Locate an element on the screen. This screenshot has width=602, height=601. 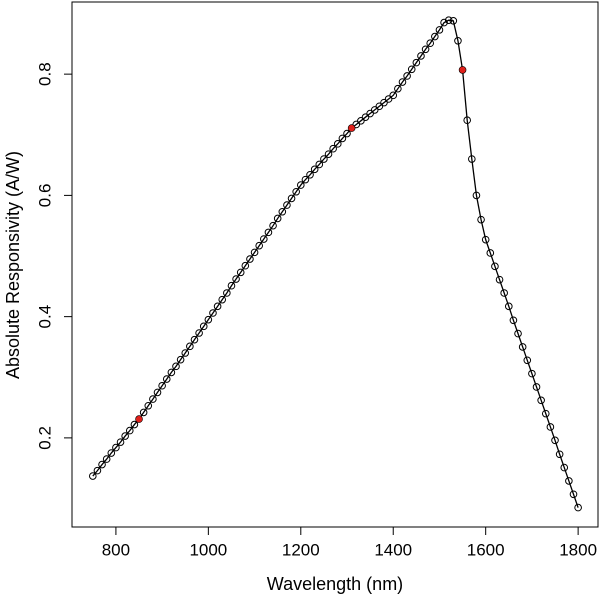
x-tick-label: 1800 is located at coordinates (578, 549).